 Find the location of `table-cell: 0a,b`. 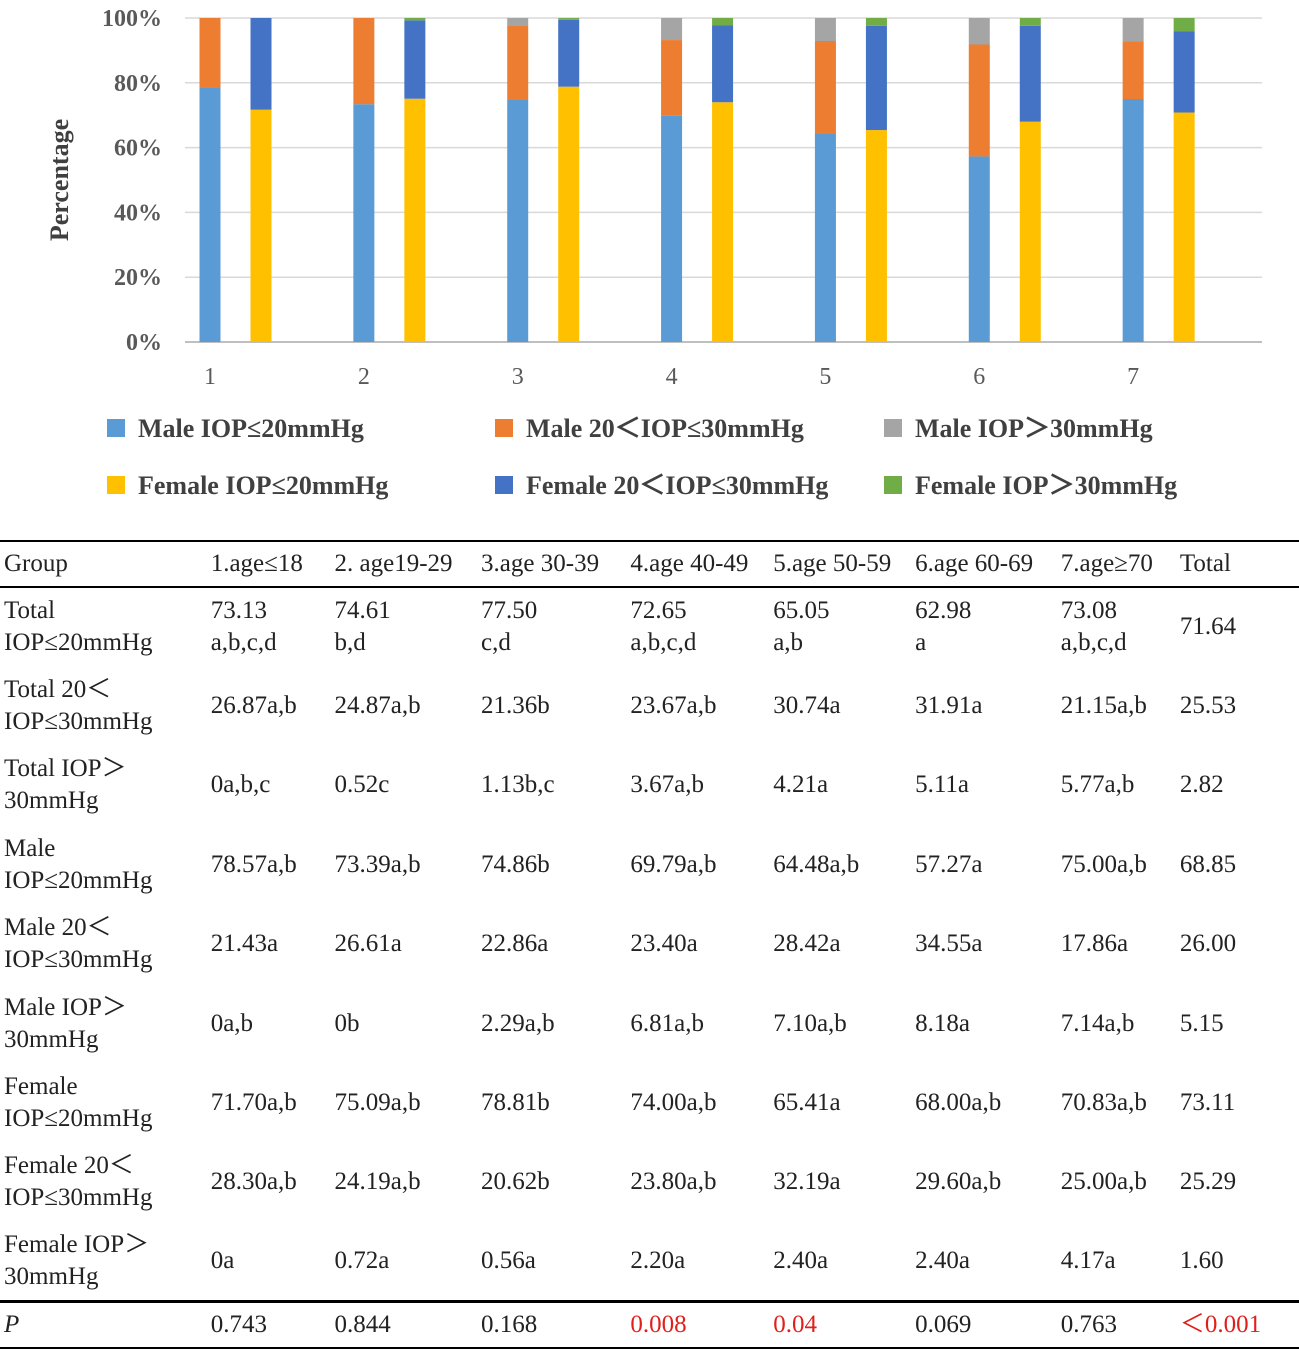

table-cell: 0a,b is located at coordinates (232, 1023).